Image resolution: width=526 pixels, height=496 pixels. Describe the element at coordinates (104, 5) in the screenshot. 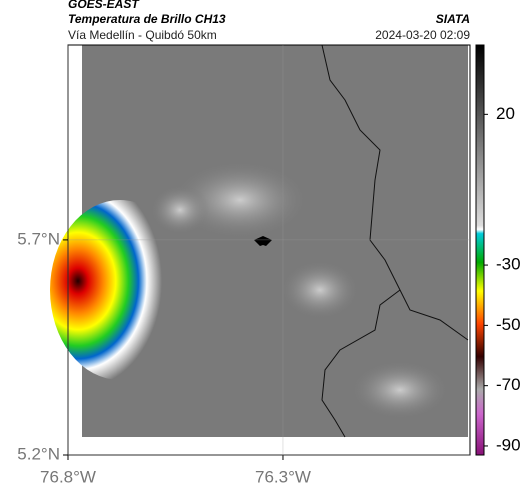

I see `source: GOES-EAST` at that location.